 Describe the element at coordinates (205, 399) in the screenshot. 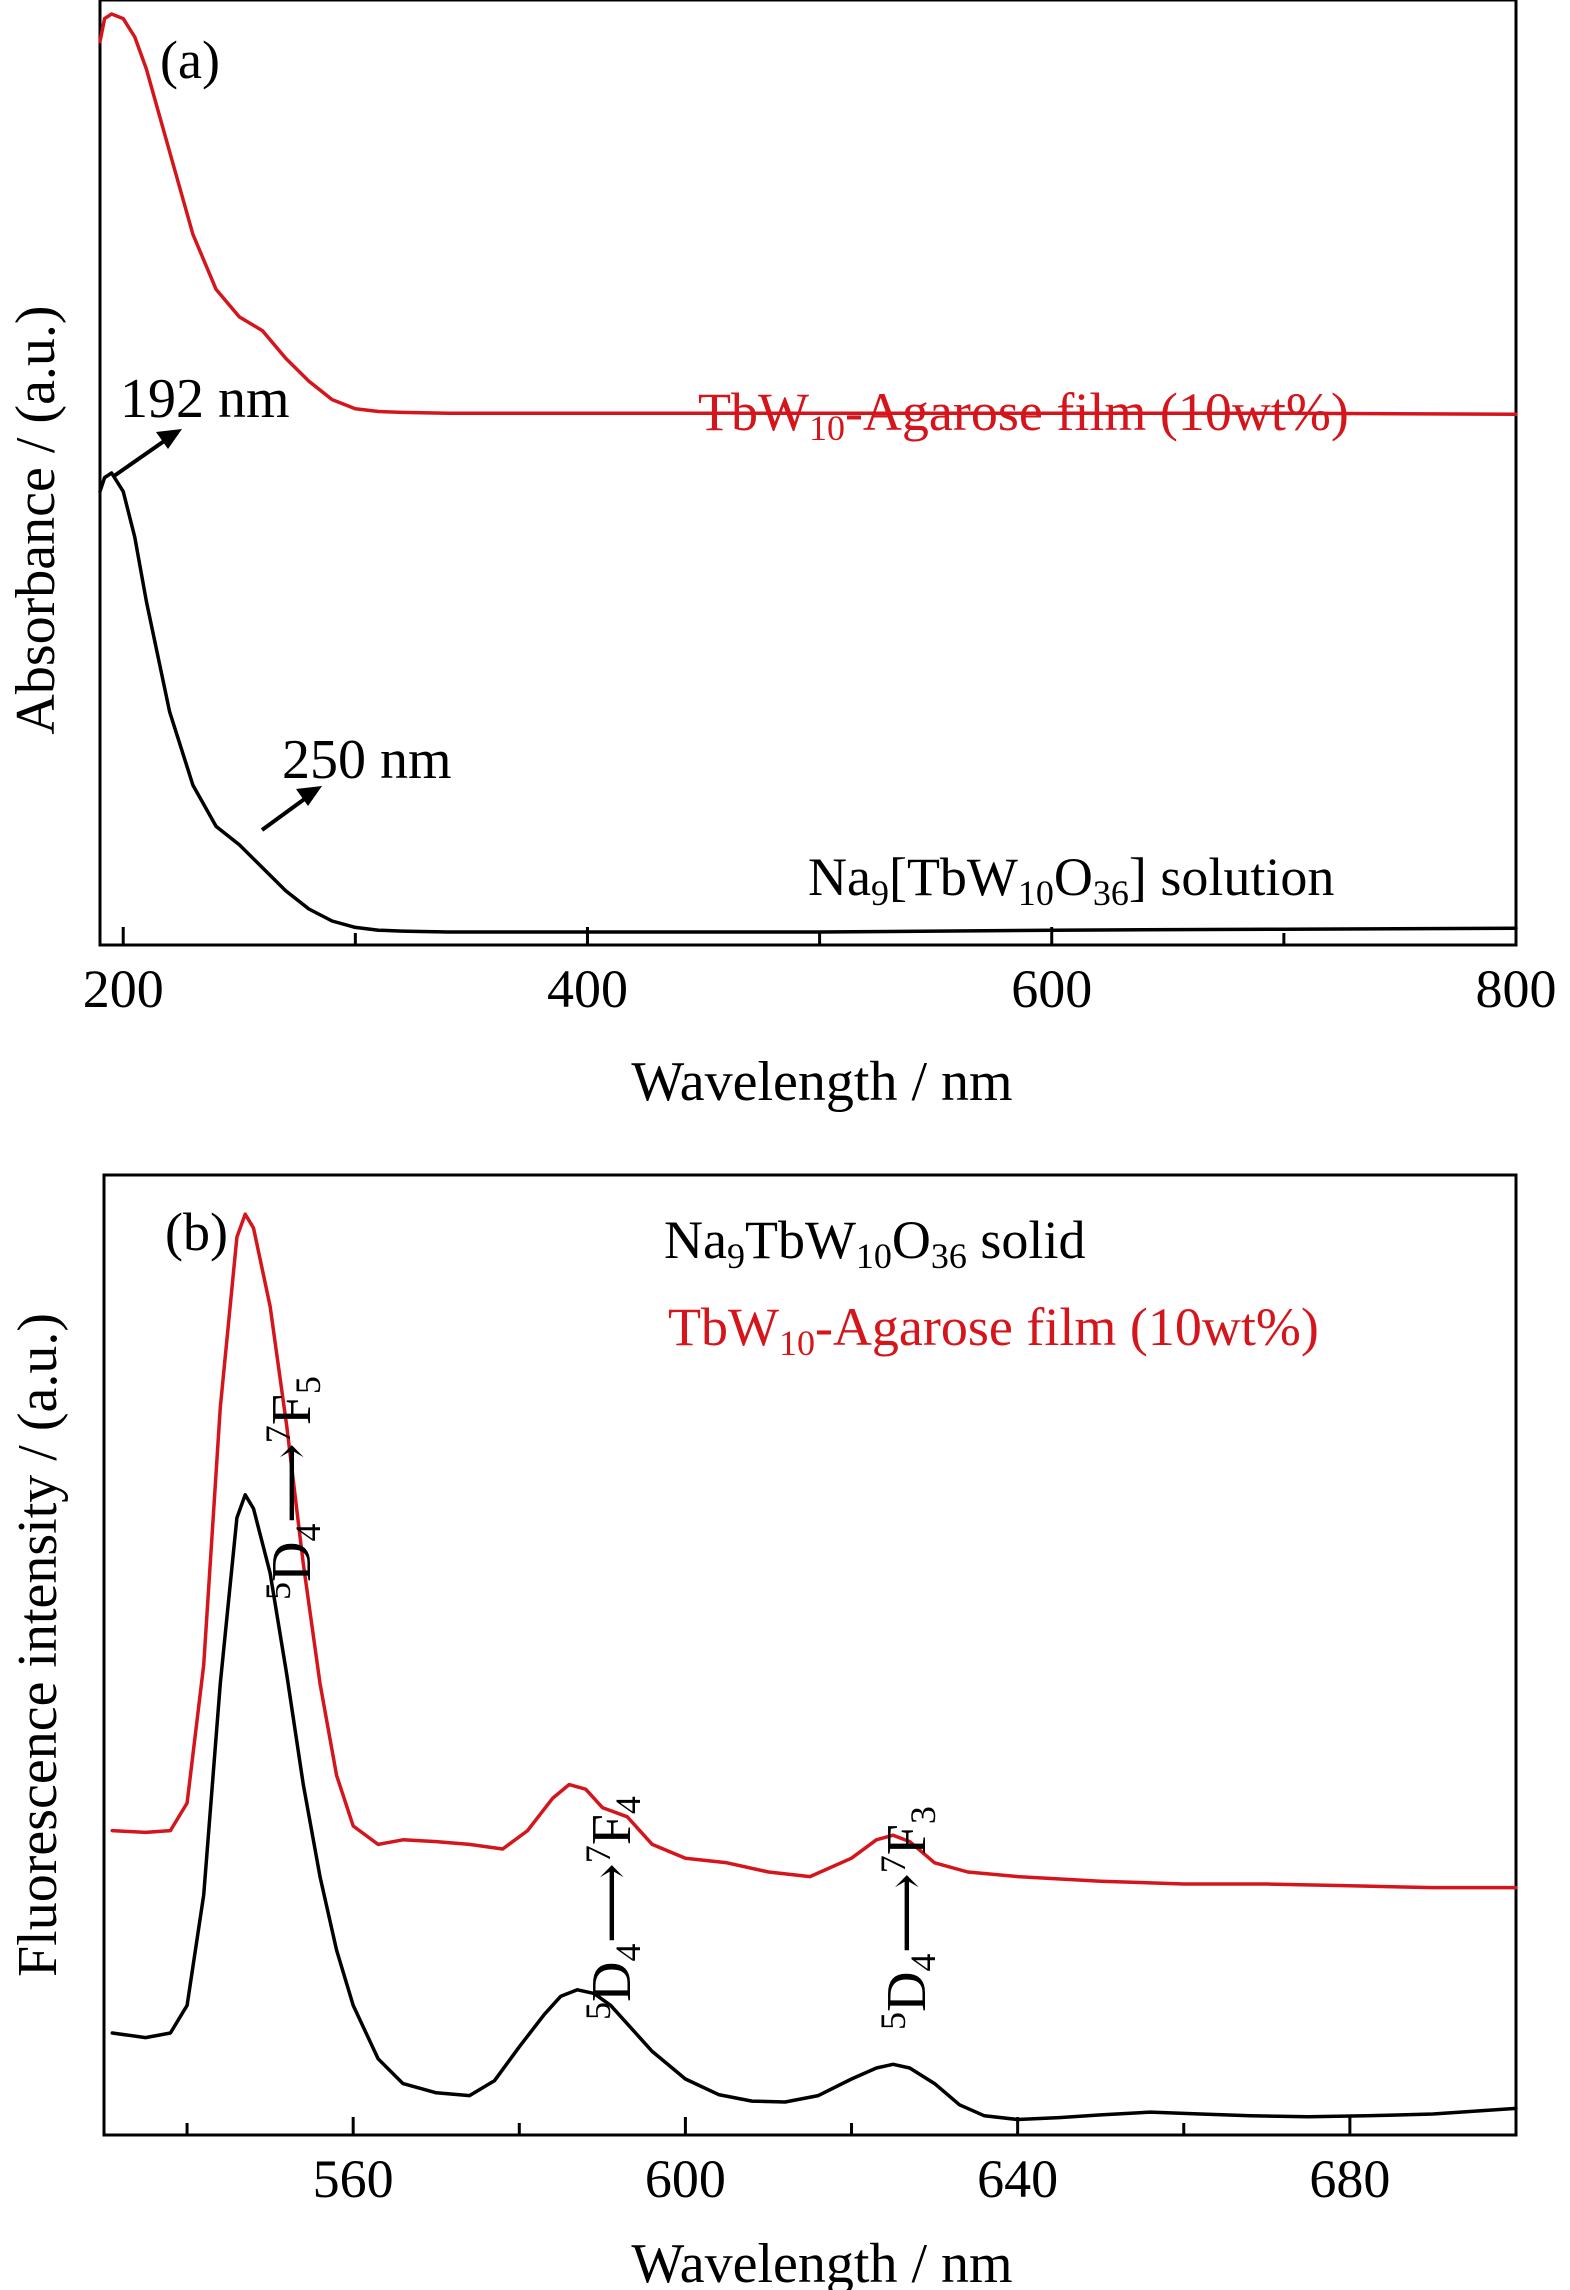

I see `annotation-192nm: 192 nm` at that location.